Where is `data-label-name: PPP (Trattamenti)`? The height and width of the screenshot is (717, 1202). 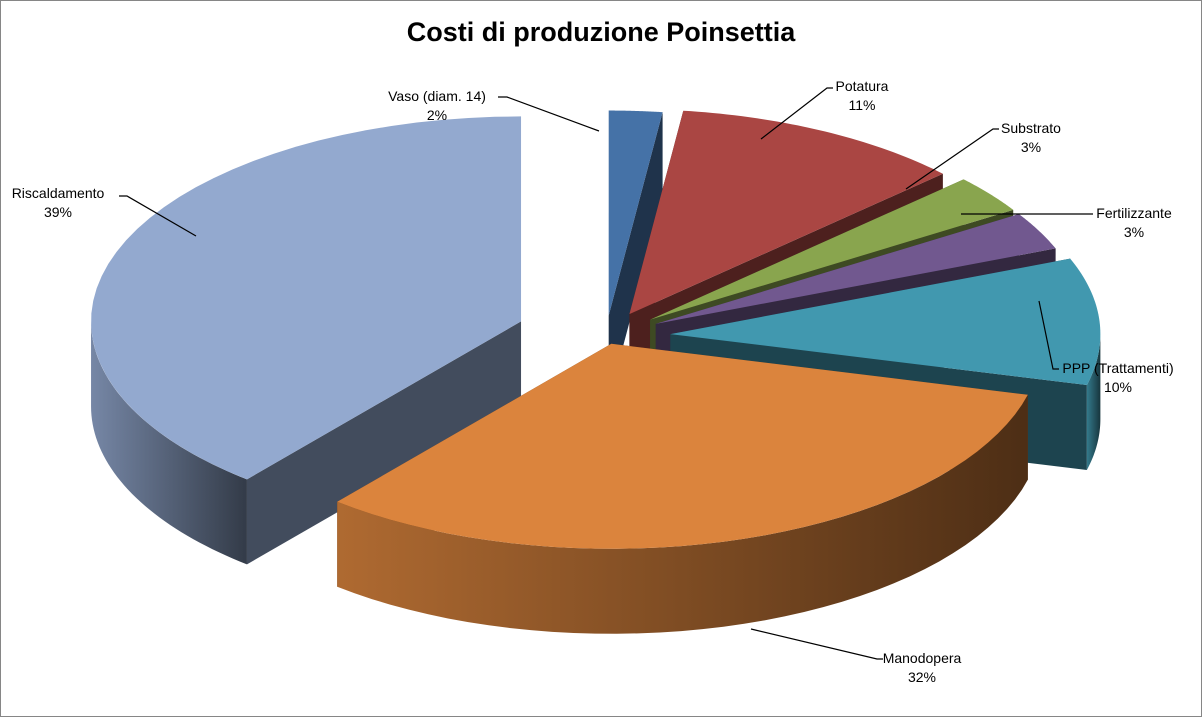
data-label-name: PPP (Trattamenti) is located at coordinates (1118, 368).